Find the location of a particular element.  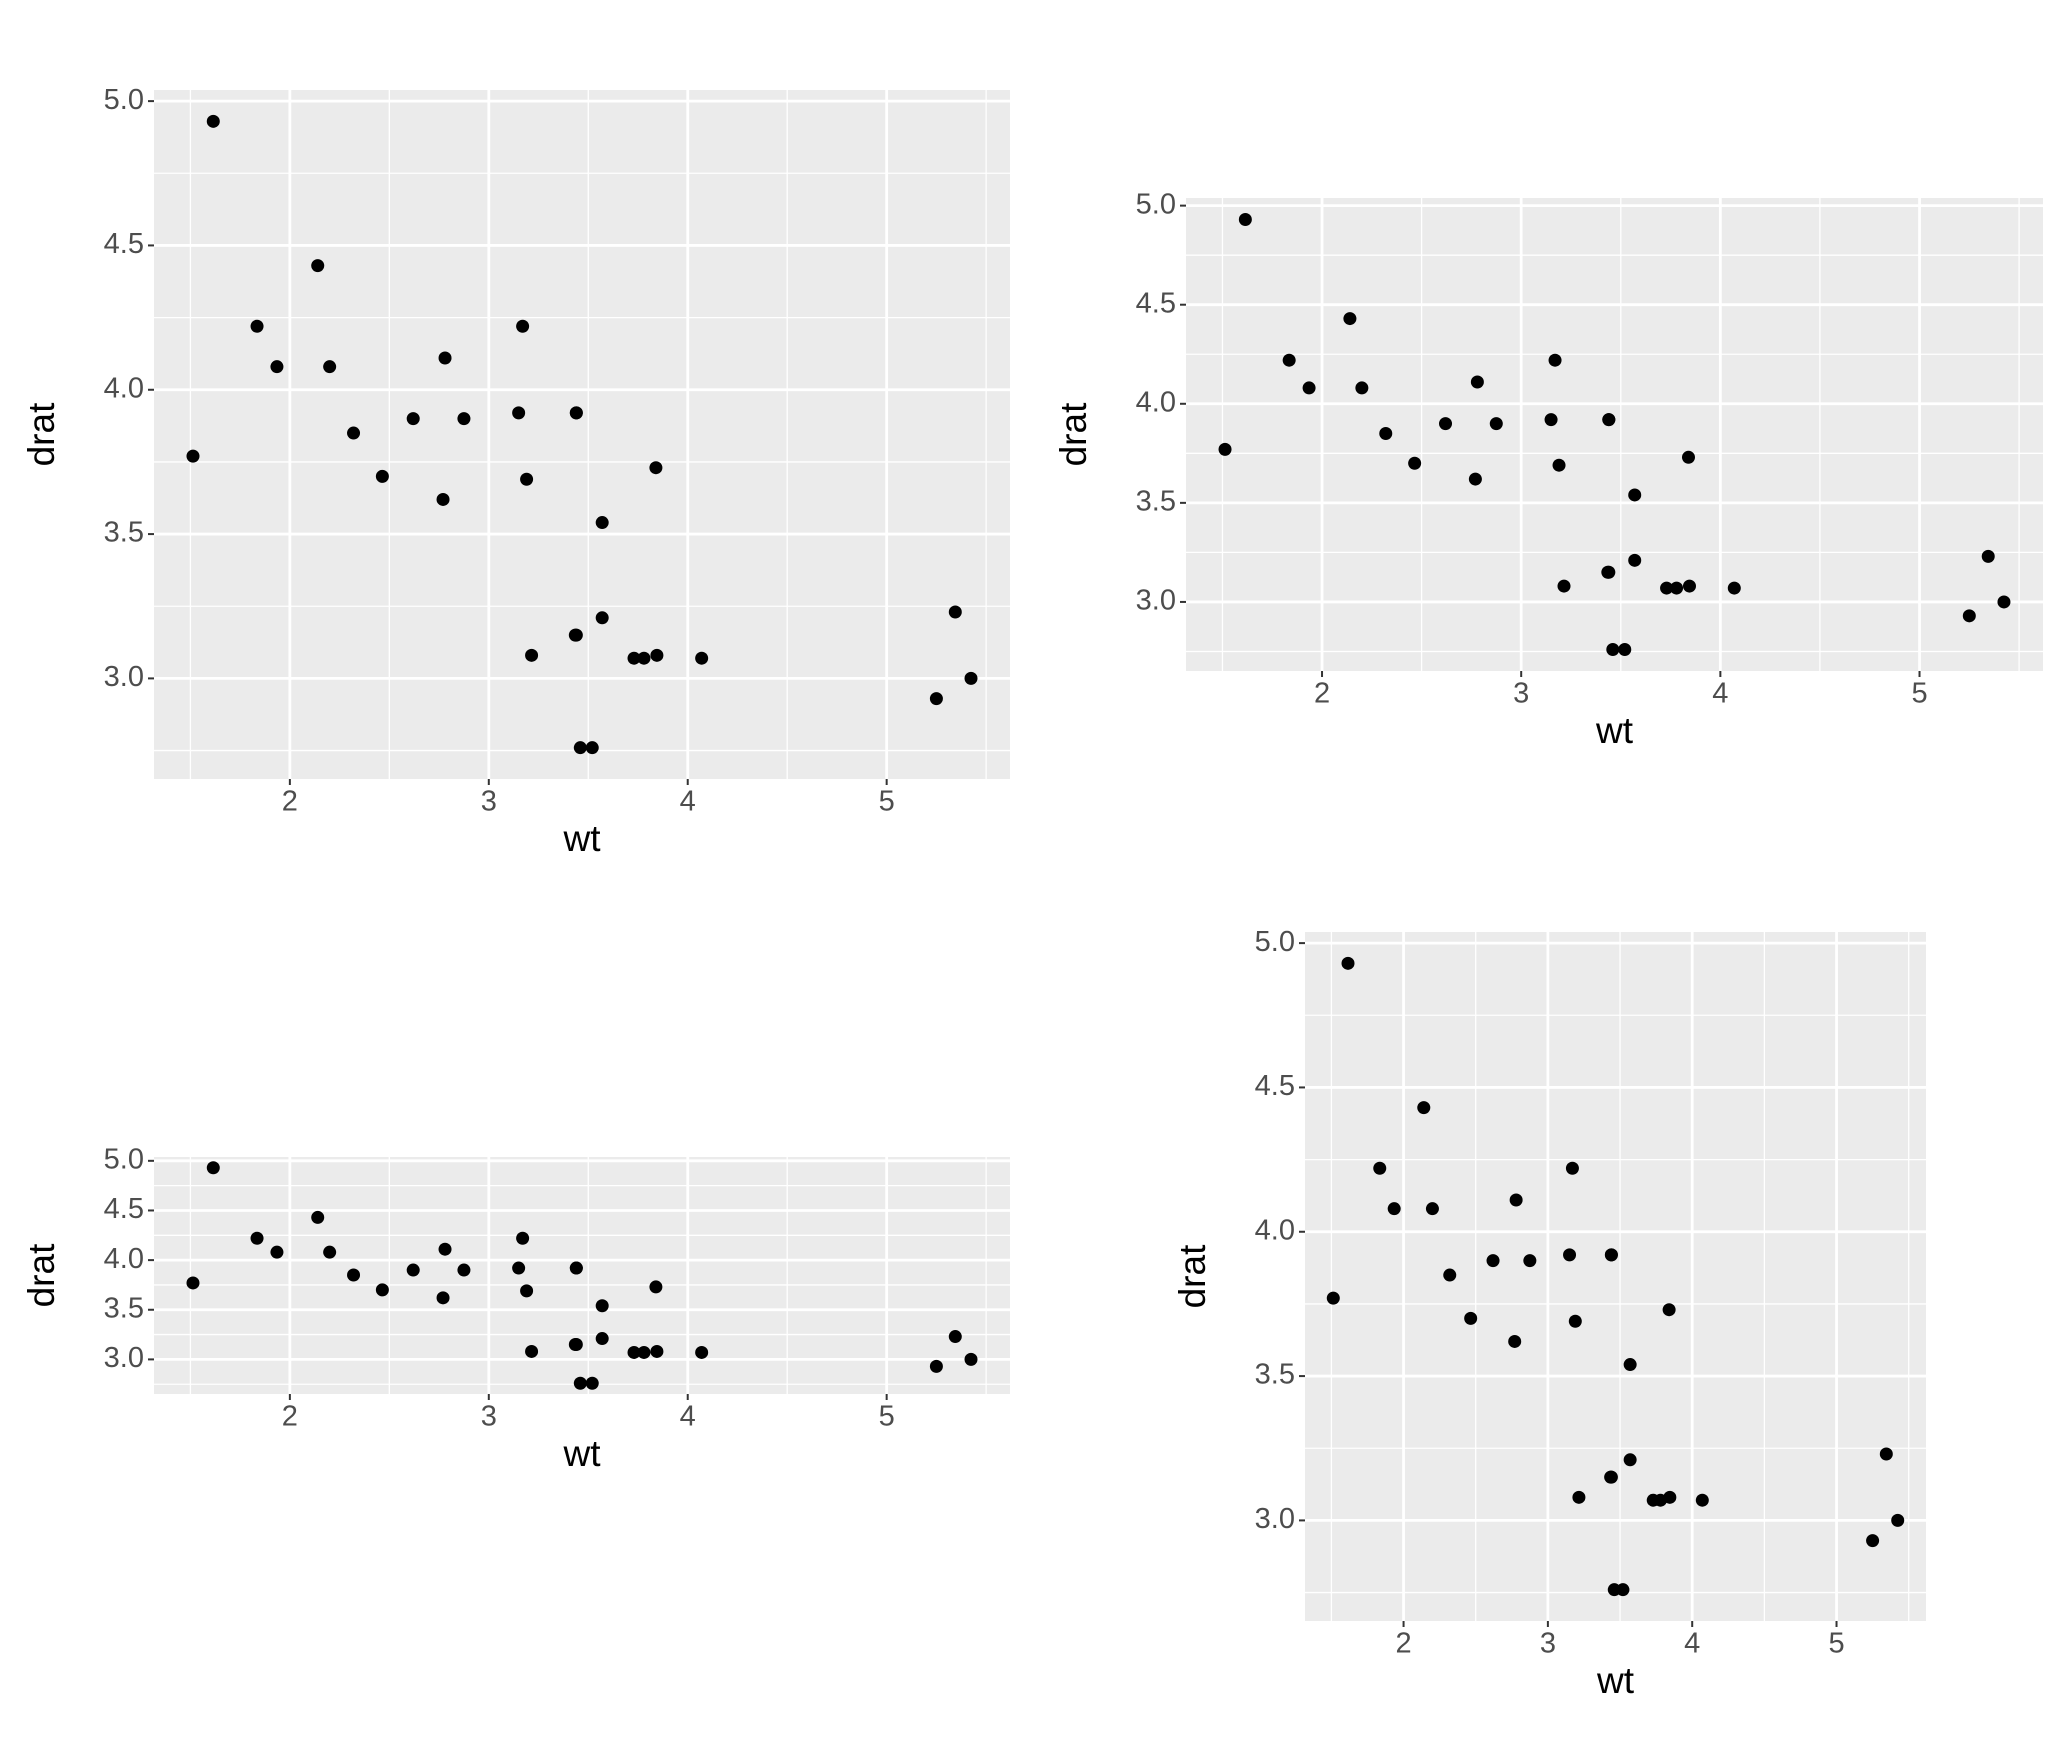

panel: 2 3 4 5 3.0 3.5 4.0 4.5 5.0 wt drat is located at coordinates (515, 1308).